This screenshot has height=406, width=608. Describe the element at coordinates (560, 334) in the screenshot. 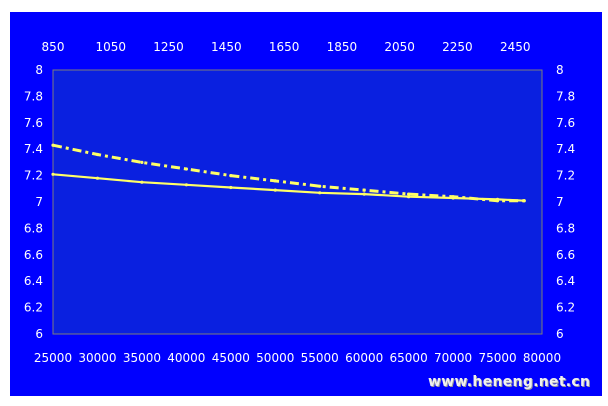

I see `y-tick-label-right: 6` at that location.